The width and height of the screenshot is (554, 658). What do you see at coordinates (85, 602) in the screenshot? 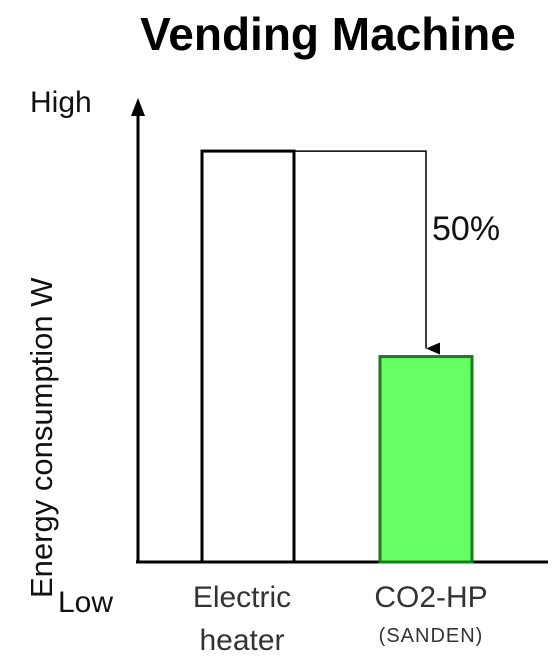
I see `y-low-label: Low` at bounding box center [85, 602].